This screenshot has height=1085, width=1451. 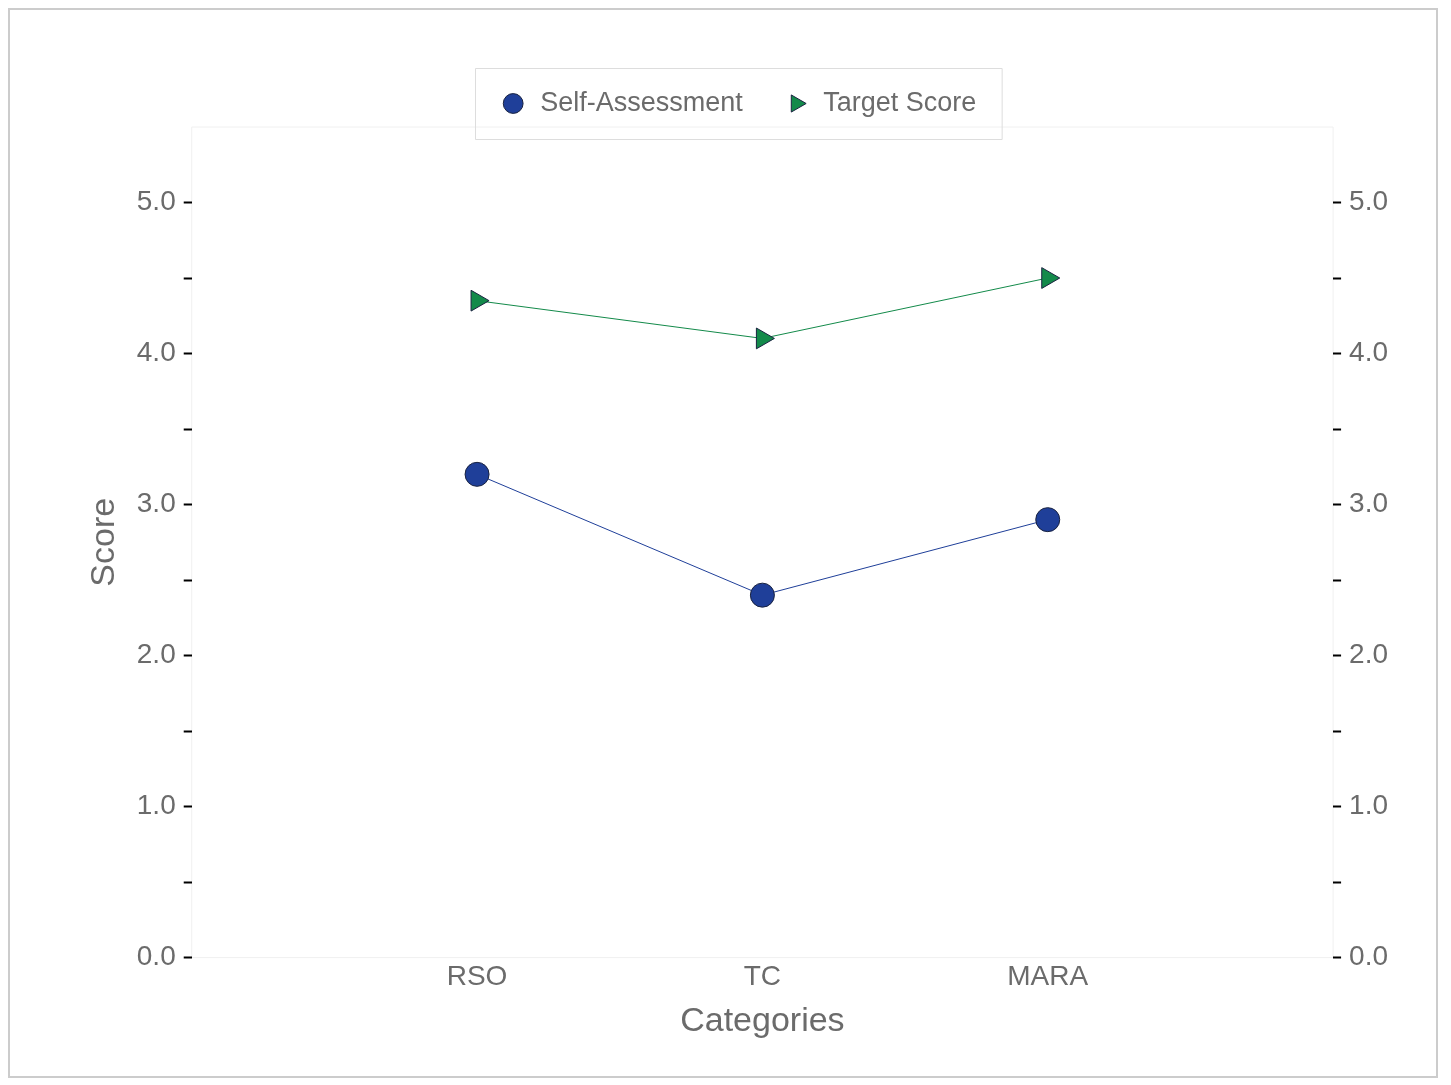 What do you see at coordinates (1369, 503) in the screenshot?
I see `y2-tick-label: 3.0` at bounding box center [1369, 503].